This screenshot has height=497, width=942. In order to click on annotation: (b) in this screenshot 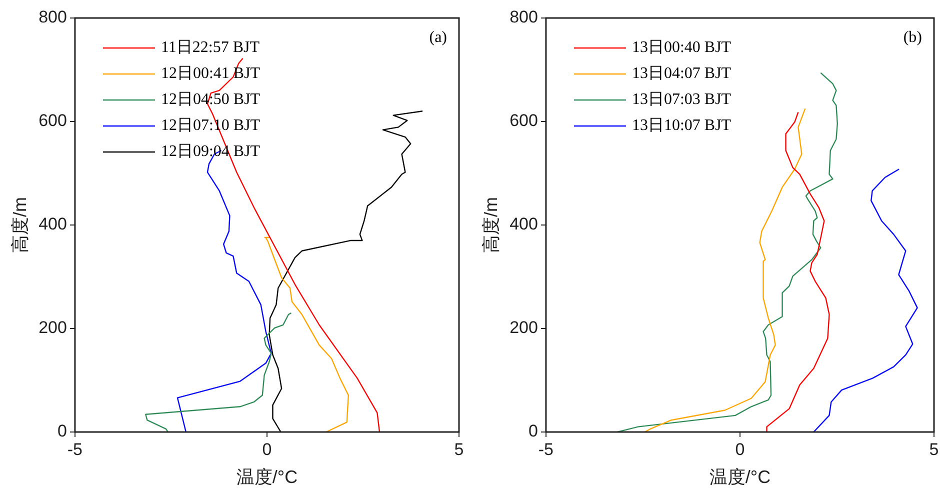, I will do `click(912, 37)`.